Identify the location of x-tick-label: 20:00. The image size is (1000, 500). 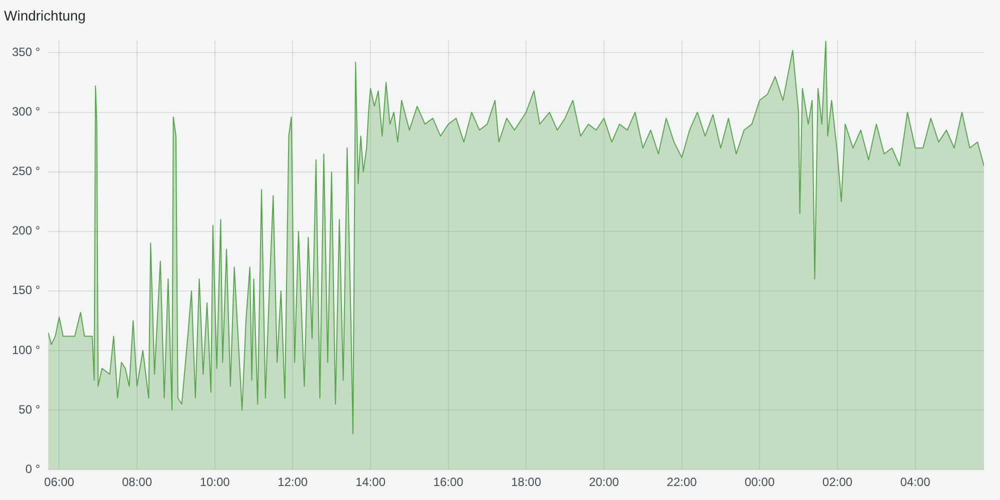
(604, 482).